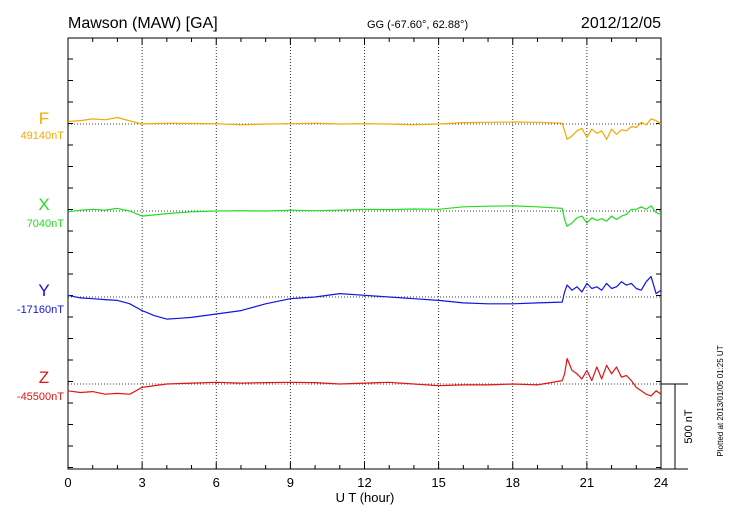  Describe the element at coordinates (43, 290) in the screenshot. I see `series-label-y: Y` at that location.